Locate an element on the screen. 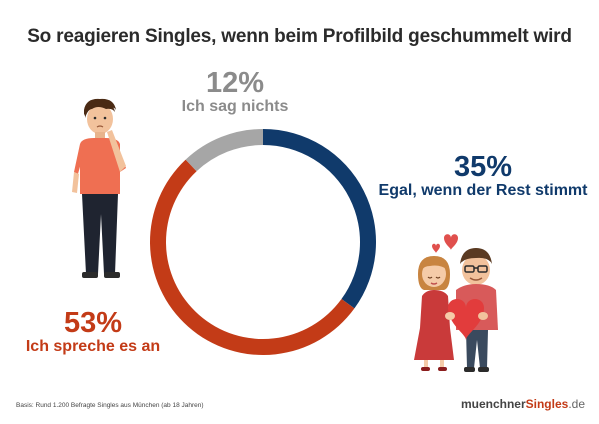  brand-part-3: .de is located at coordinates (576, 404).